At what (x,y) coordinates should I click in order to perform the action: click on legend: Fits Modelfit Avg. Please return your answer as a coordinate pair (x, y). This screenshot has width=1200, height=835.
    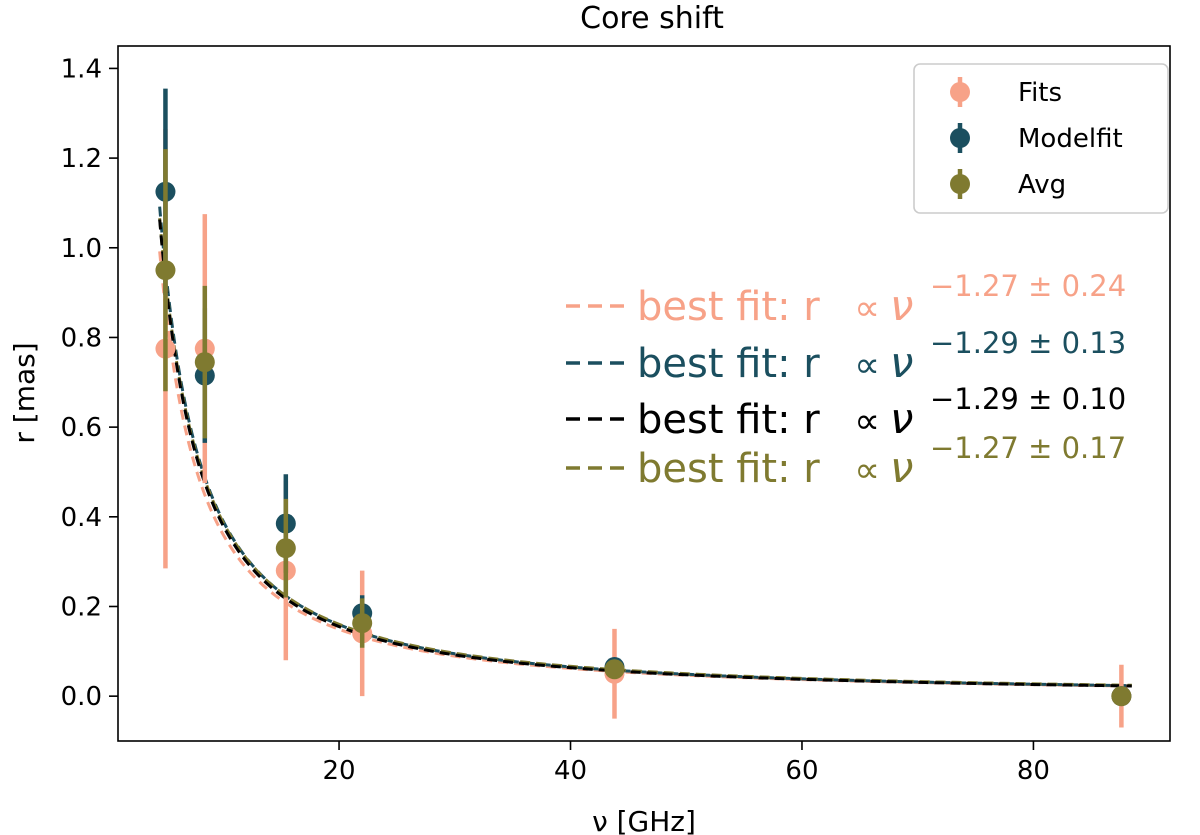
    Looking at the image, I should click on (1041, 138).